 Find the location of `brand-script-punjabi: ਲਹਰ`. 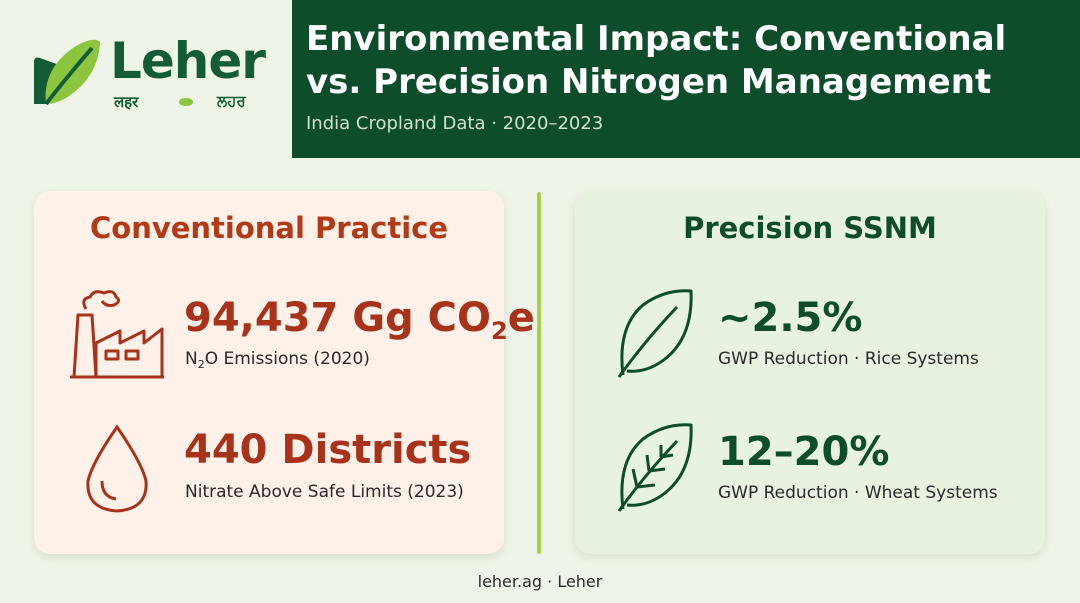

brand-script-punjabi: ਲਹਰ is located at coordinates (231, 101).